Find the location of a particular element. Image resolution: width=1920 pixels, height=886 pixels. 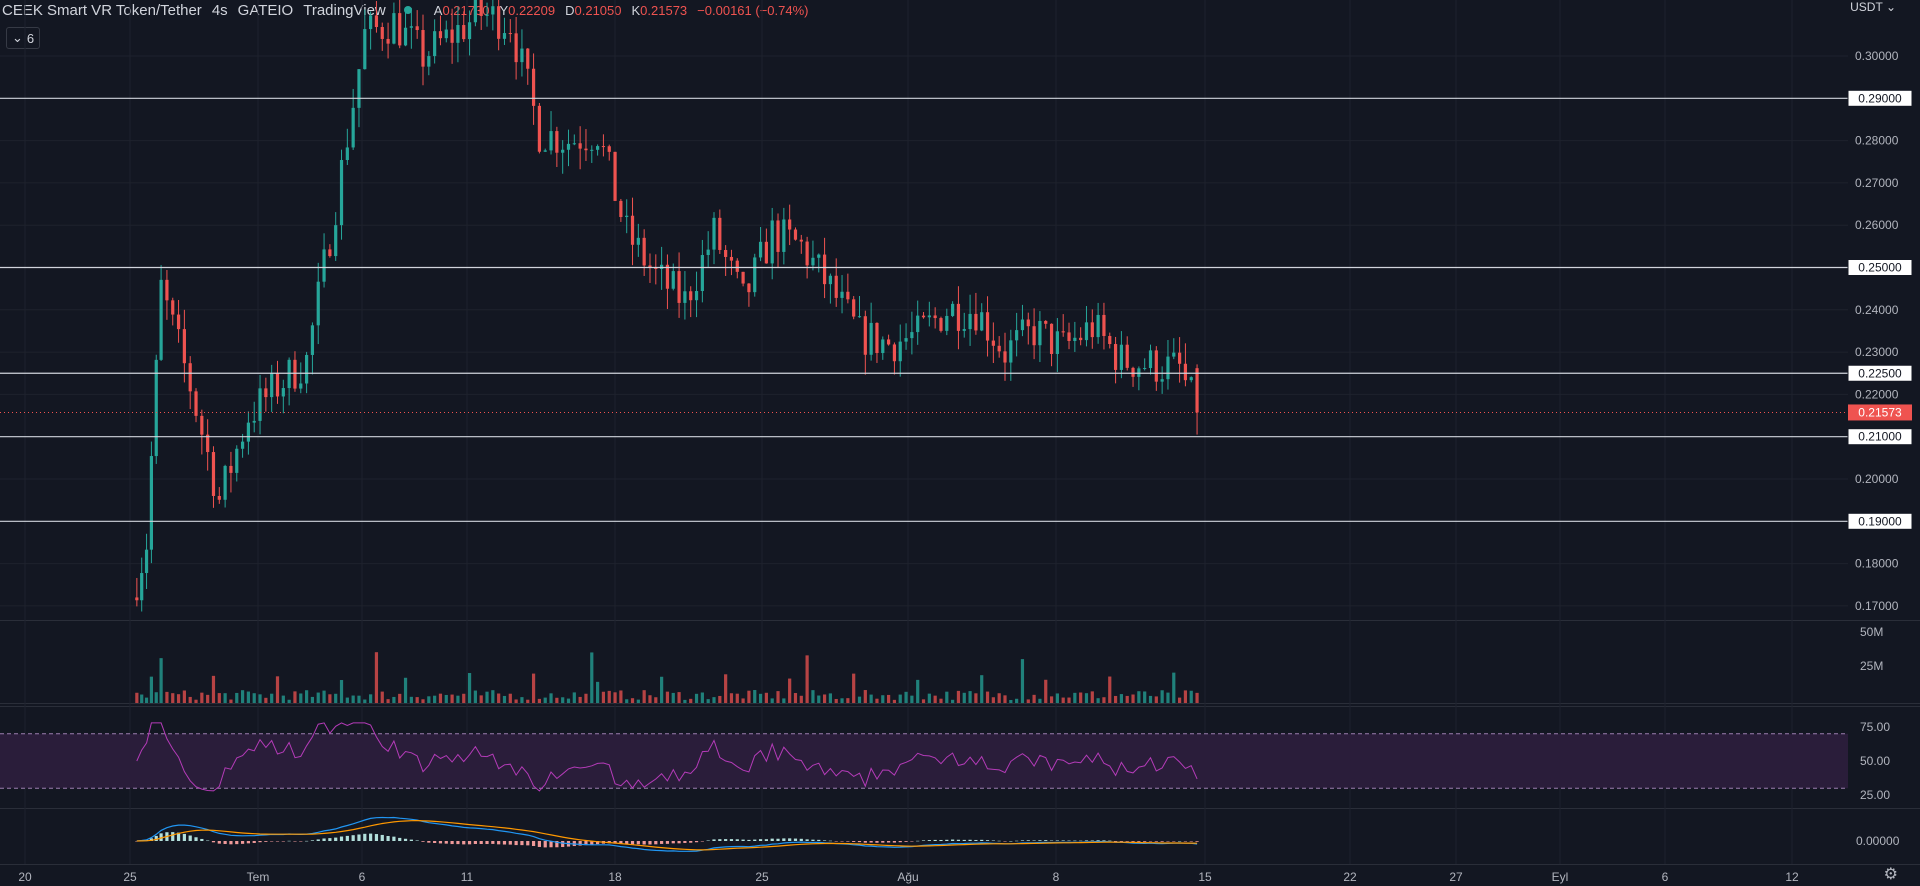

level-label: 0.25000 is located at coordinates (1880, 268).